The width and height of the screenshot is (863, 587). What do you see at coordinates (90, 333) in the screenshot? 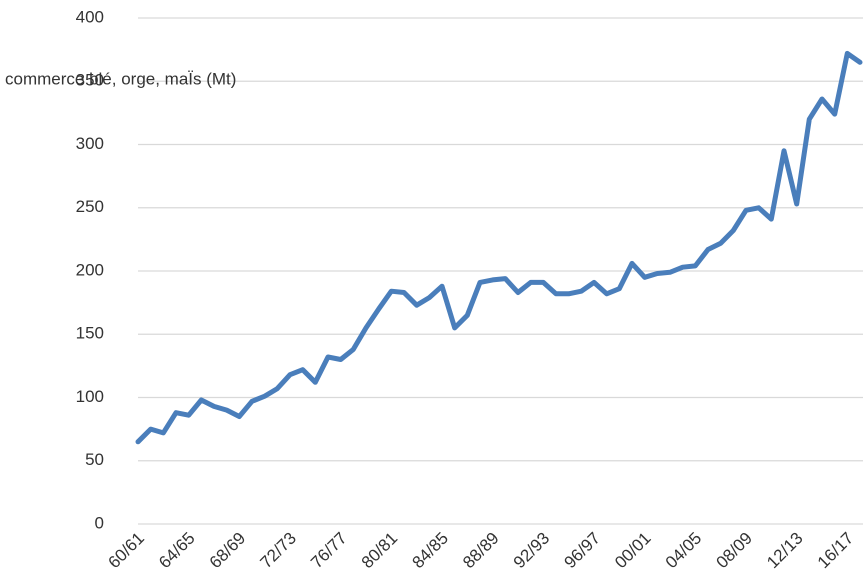
I see `y-tick-label: 150` at bounding box center [90, 333].